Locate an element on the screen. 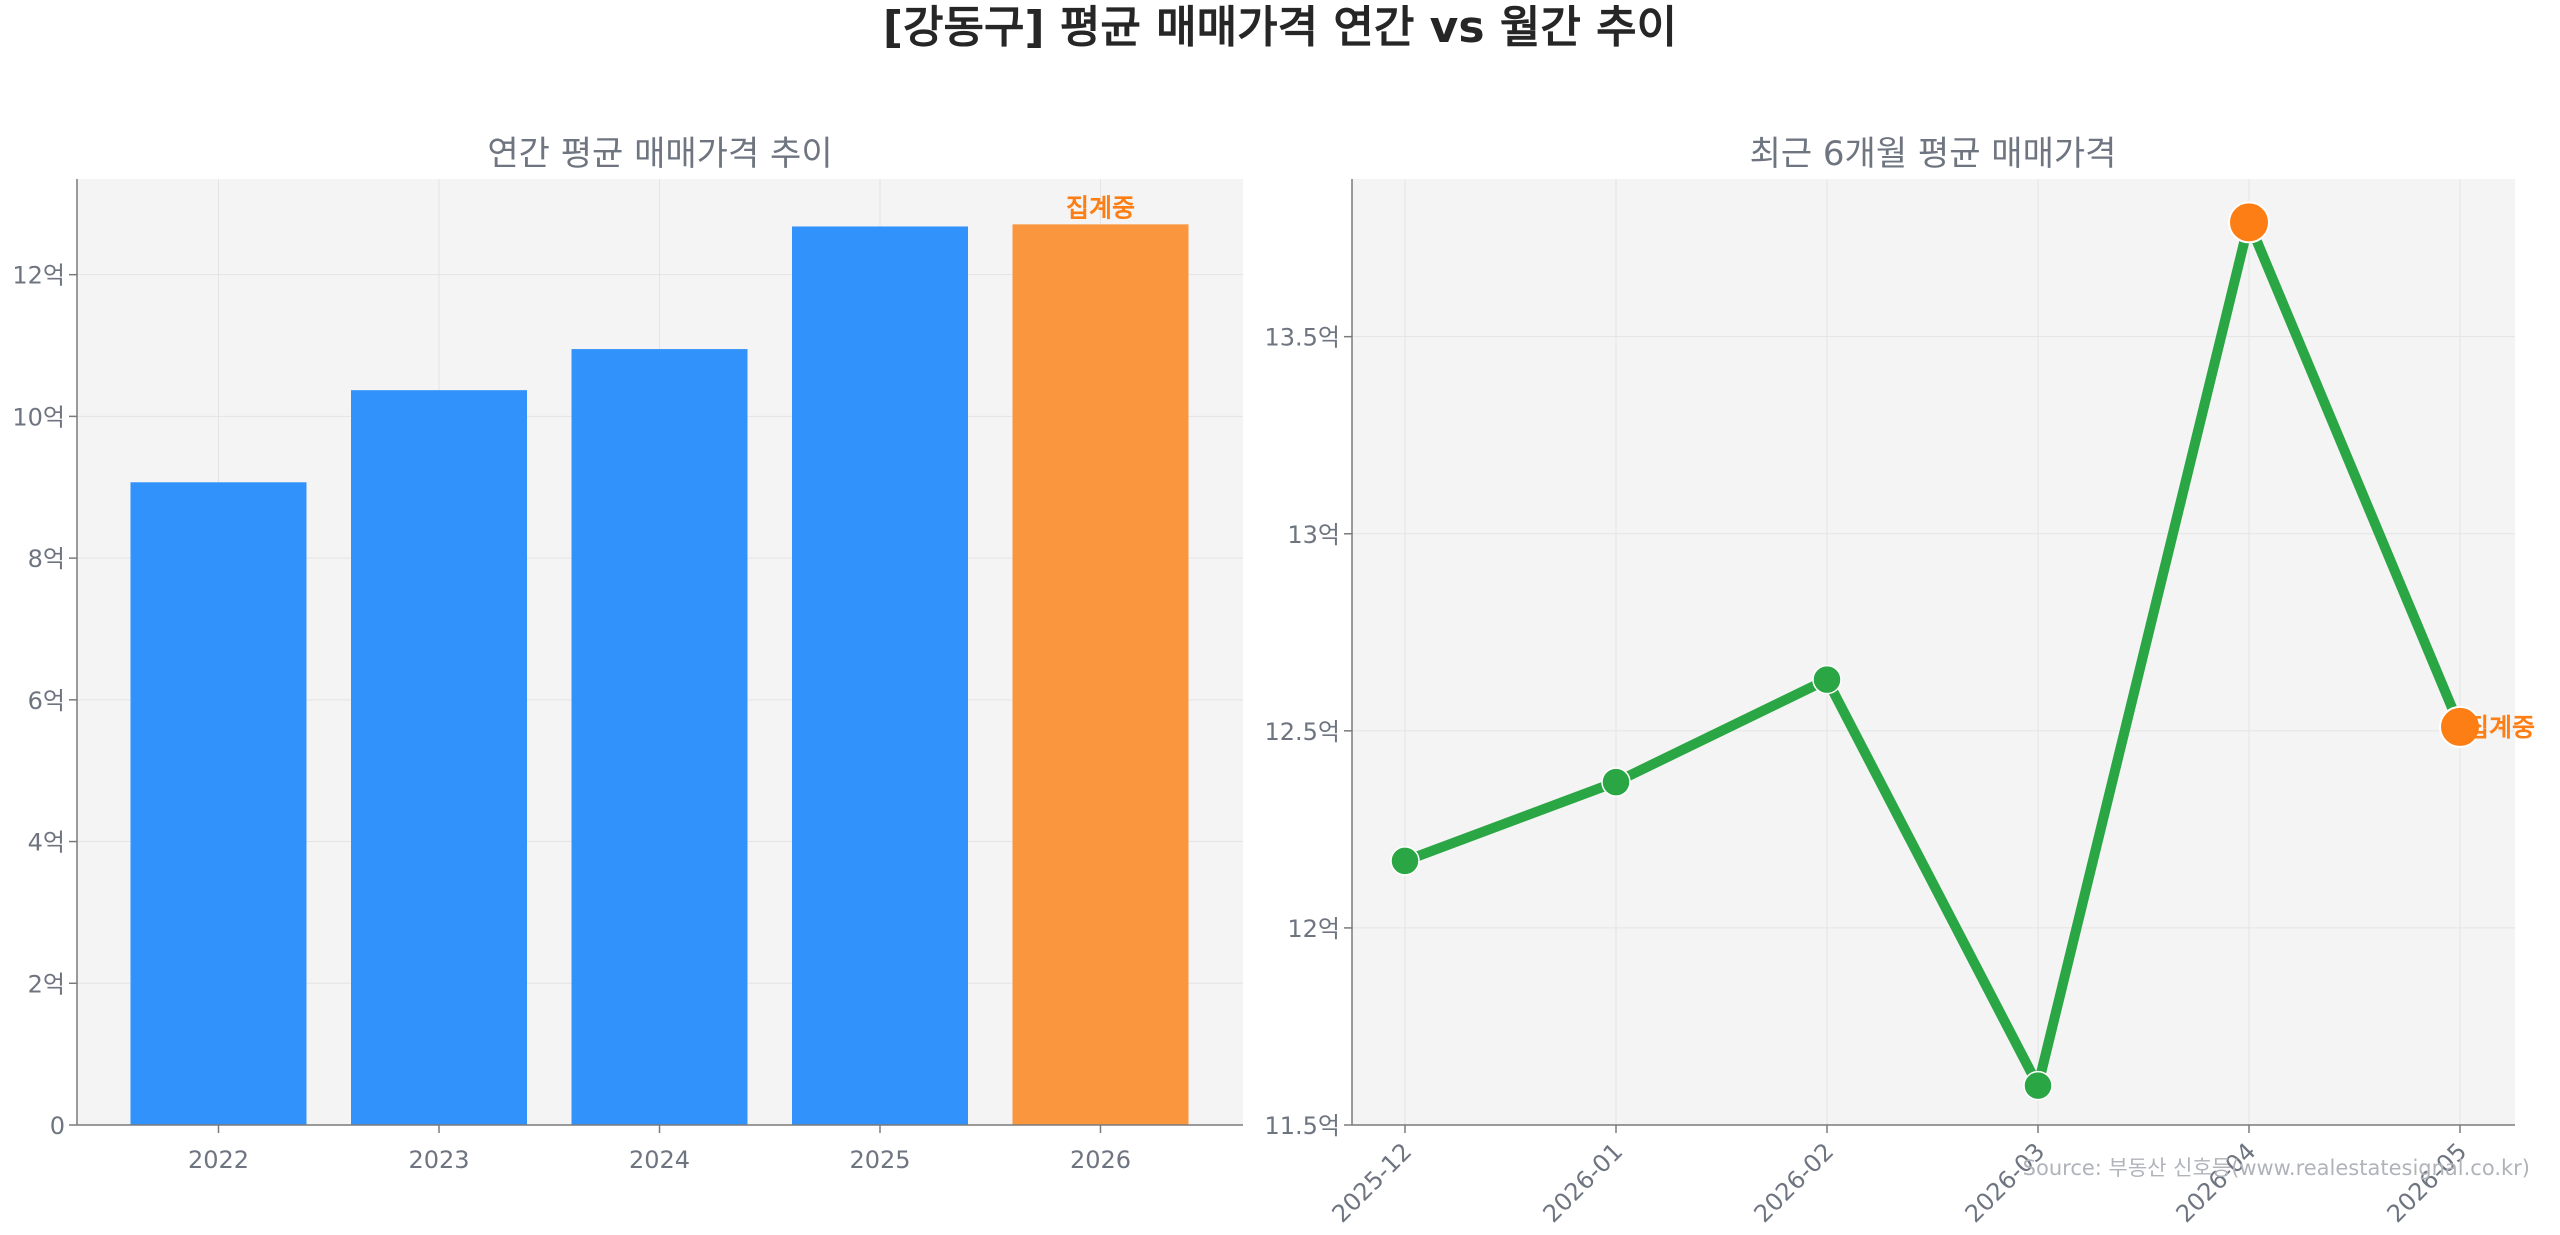 Image resolution: width=2560 pixels, height=1235 pixels. line-x-tick-label: 2026-02 is located at coordinates (1794, 1182).